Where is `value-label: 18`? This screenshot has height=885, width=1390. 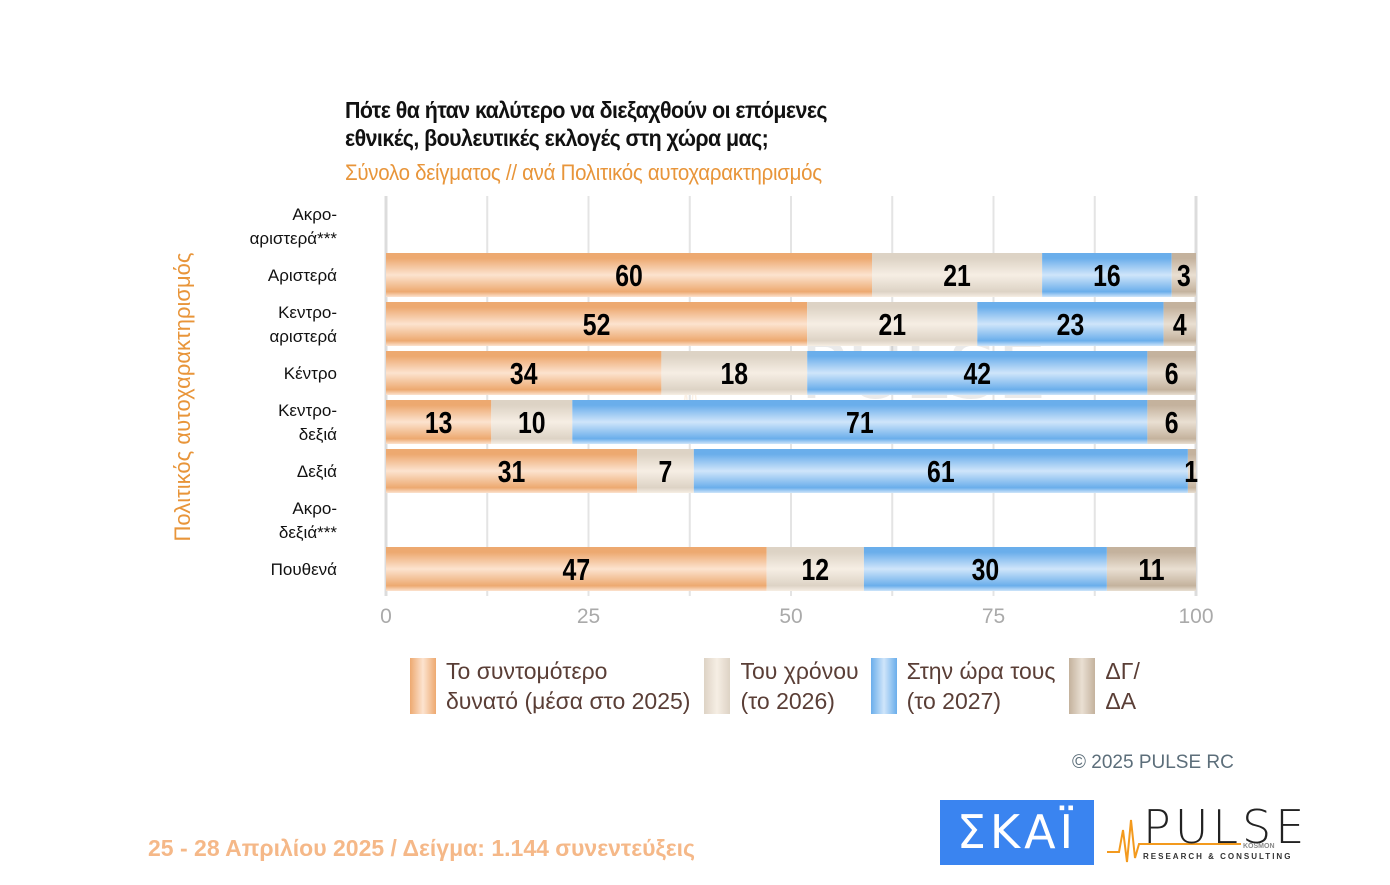
value-label: 18 is located at coordinates (735, 373).